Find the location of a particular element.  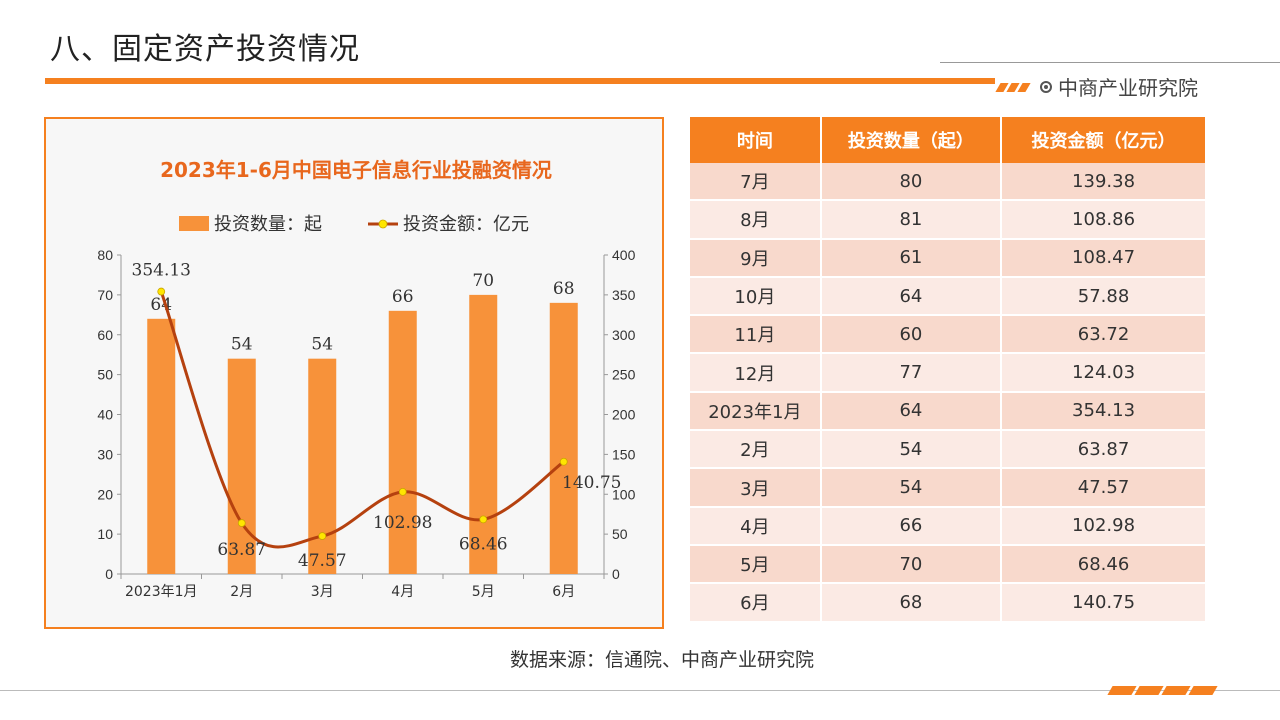

table-cell: 47.57 is located at coordinates (1103, 488).